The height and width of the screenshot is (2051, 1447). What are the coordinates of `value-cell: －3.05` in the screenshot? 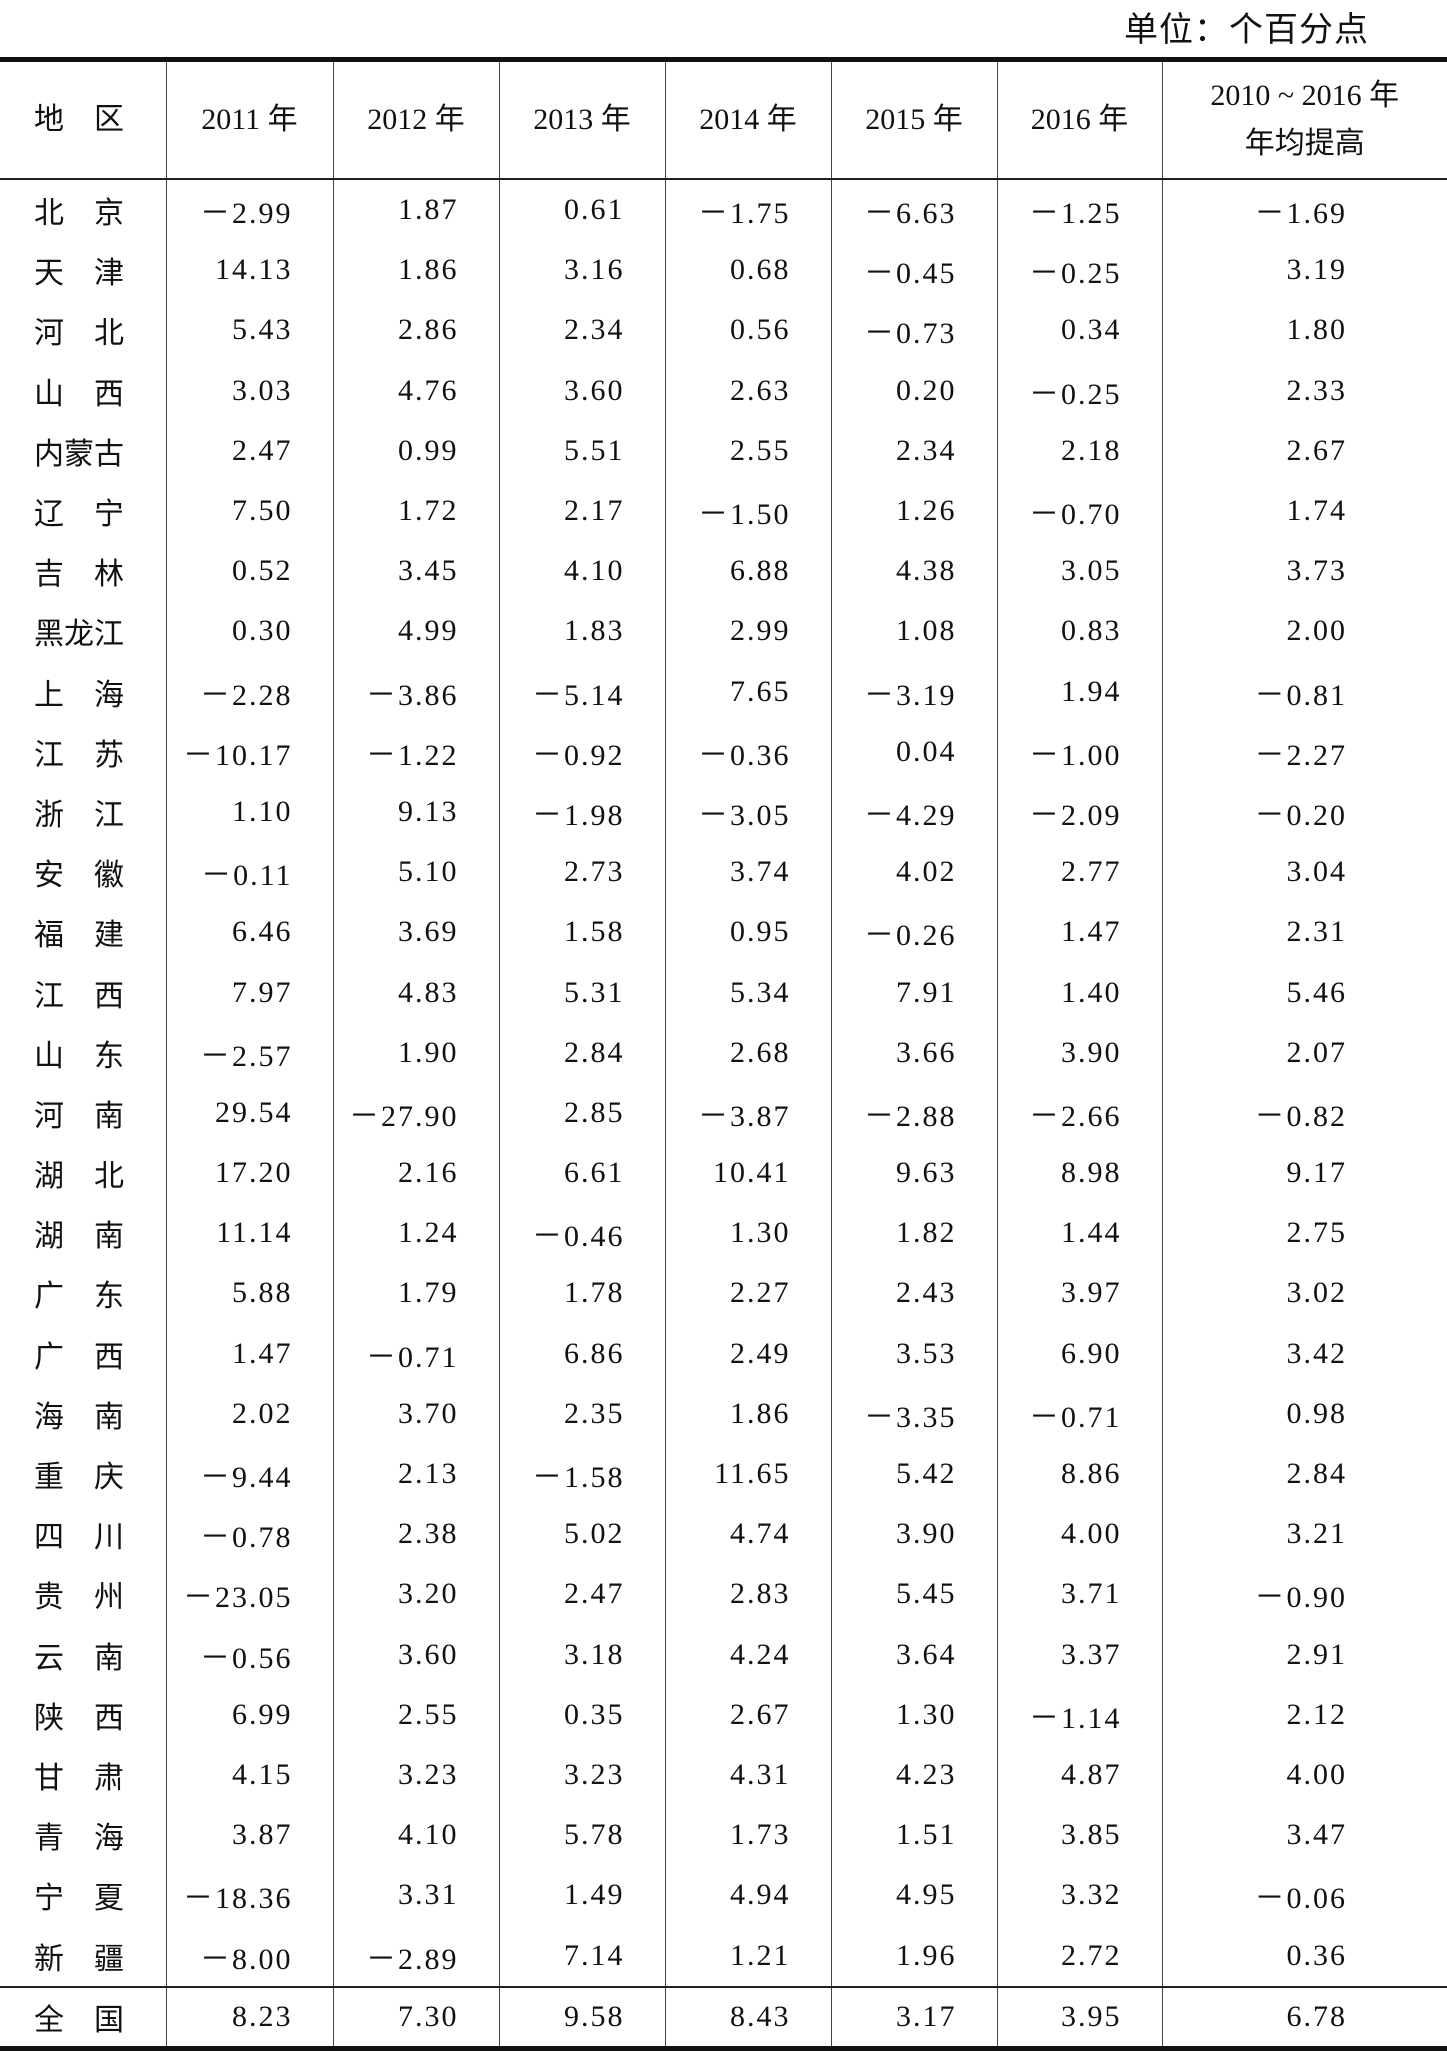 It's located at (748, 812).